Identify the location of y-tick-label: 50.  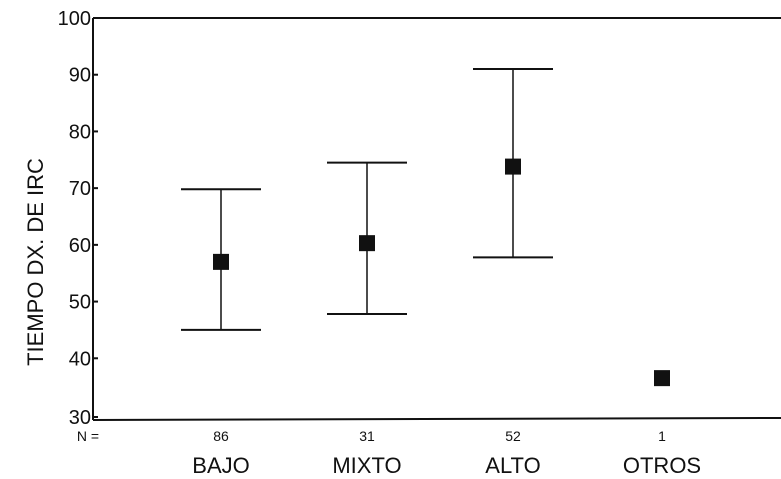
(80, 303).